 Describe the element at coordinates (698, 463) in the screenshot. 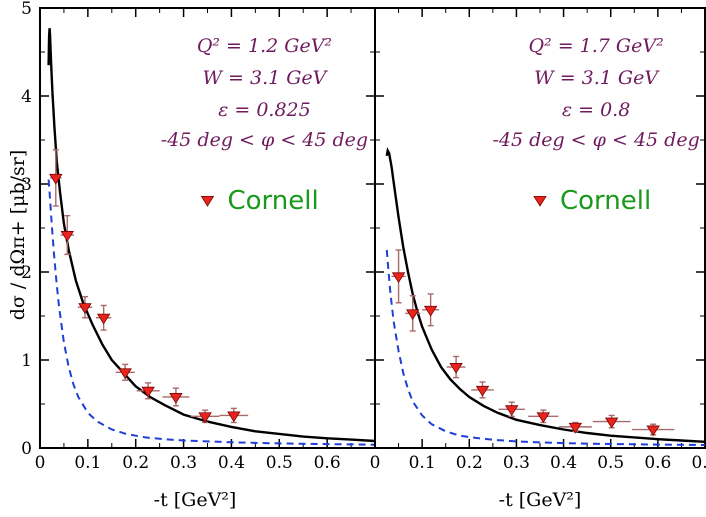

I see `x-tick-label: 0.7` at that location.